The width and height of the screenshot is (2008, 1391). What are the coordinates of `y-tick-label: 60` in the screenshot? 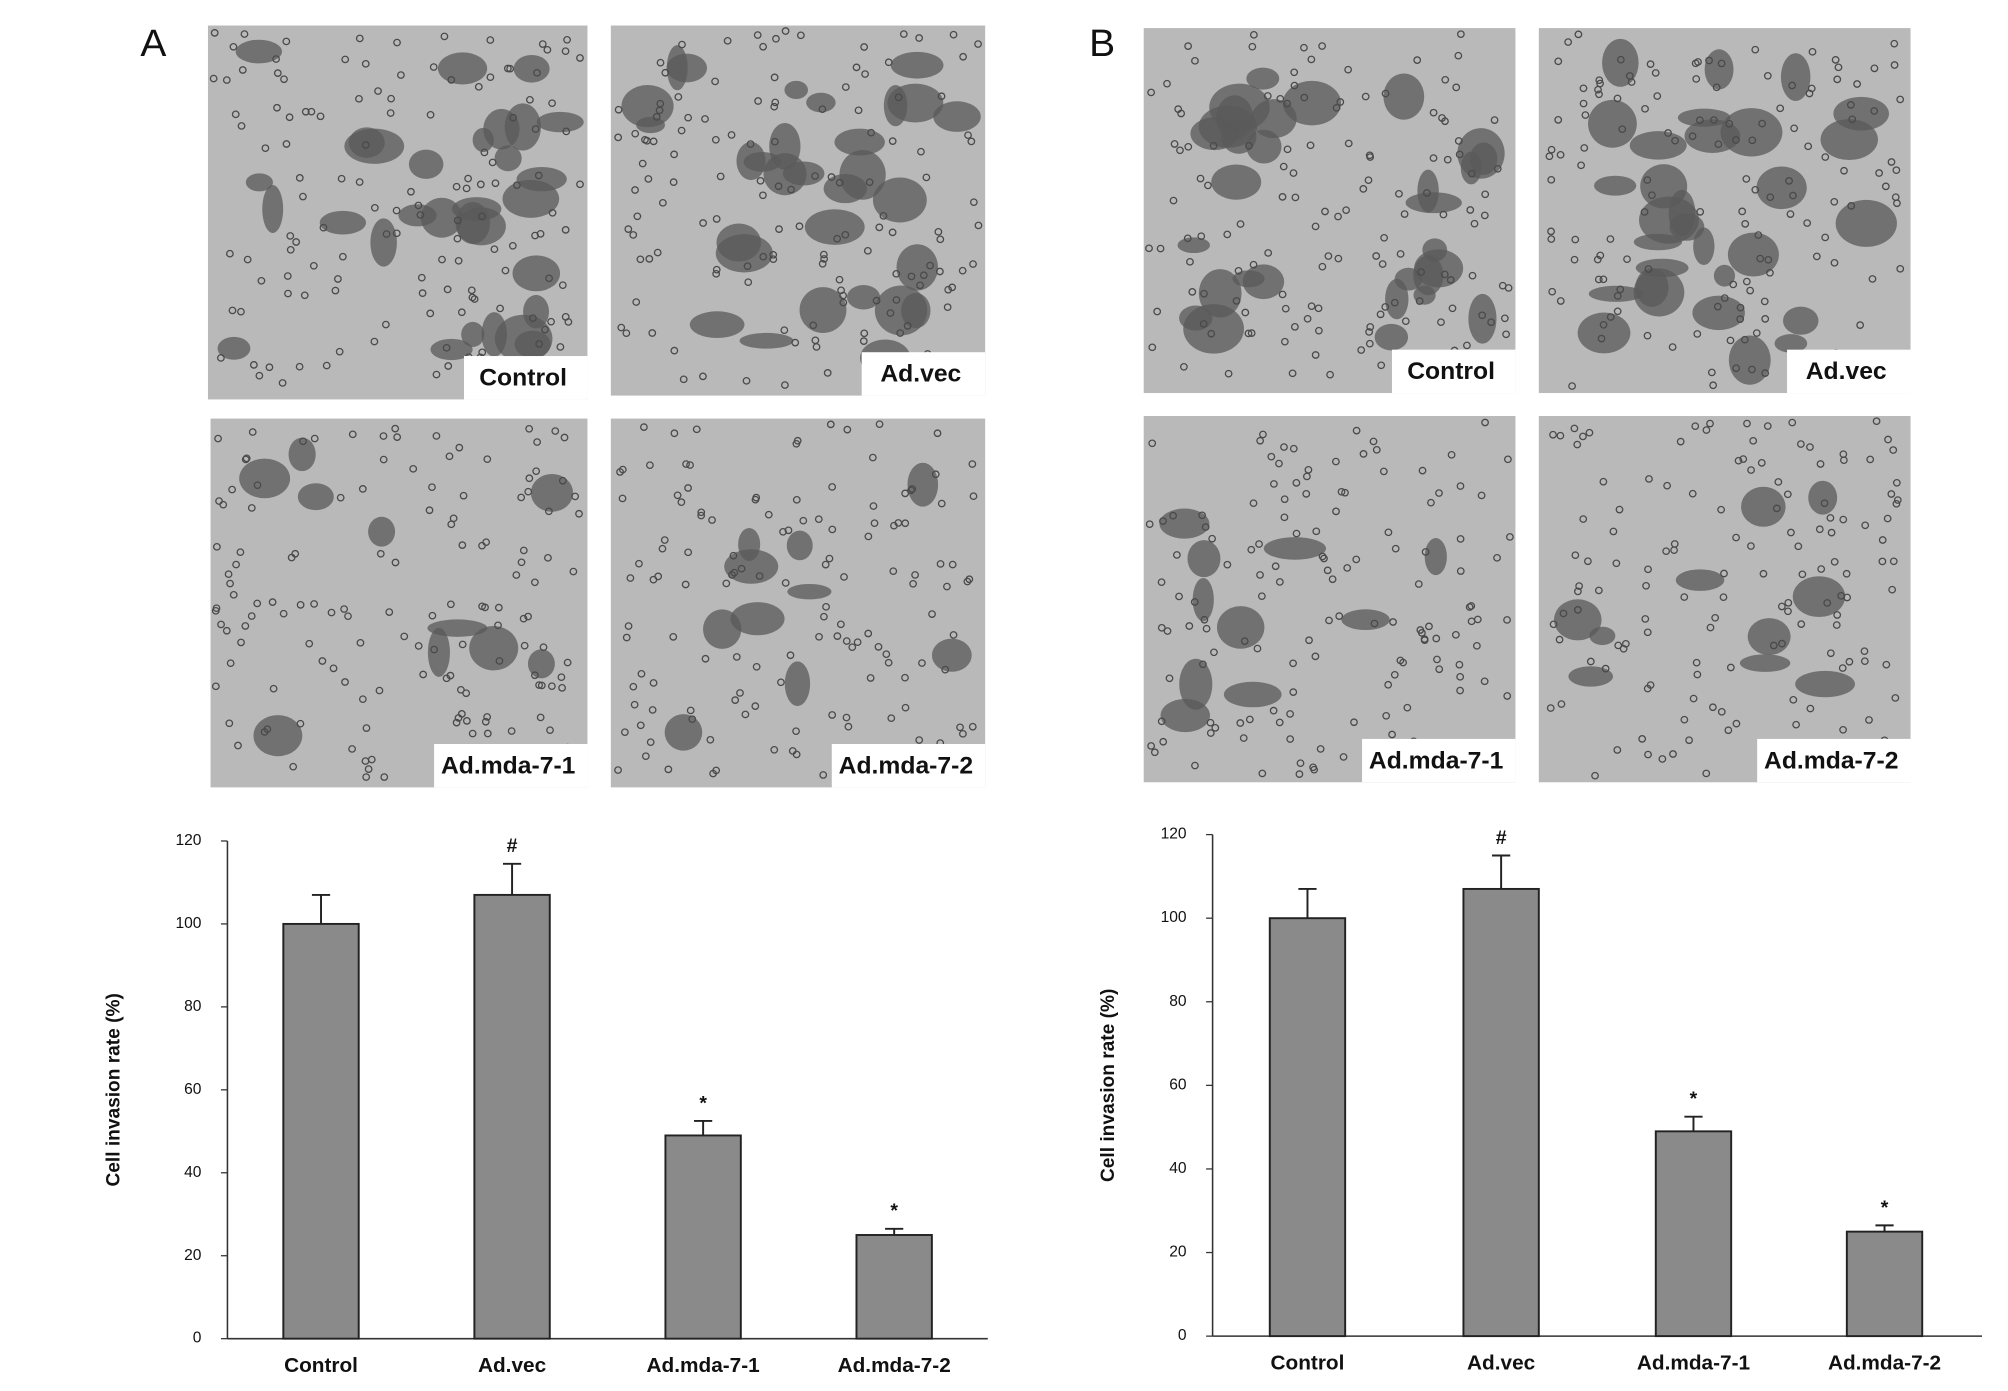 It's located at (192, 1089).